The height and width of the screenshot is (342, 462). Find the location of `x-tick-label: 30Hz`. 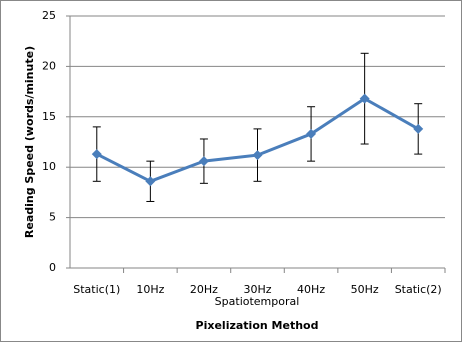

x-tick-label: 30Hz is located at coordinates (257, 289).